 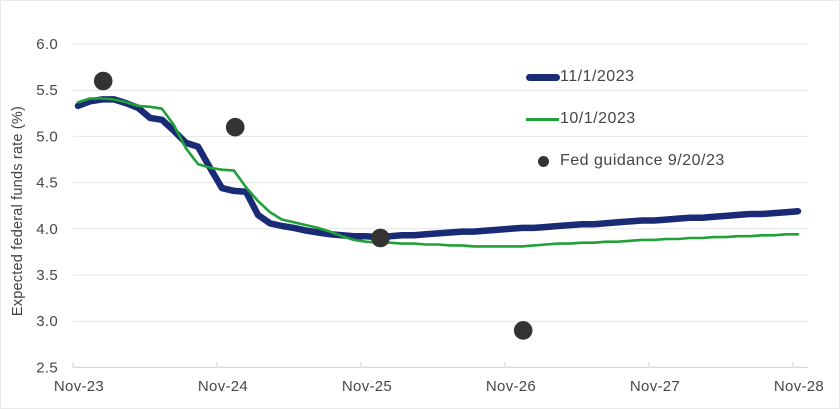 What do you see at coordinates (598, 118) in the screenshot?
I see `legend-label-10-1-2023: 10/1/2023` at bounding box center [598, 118].